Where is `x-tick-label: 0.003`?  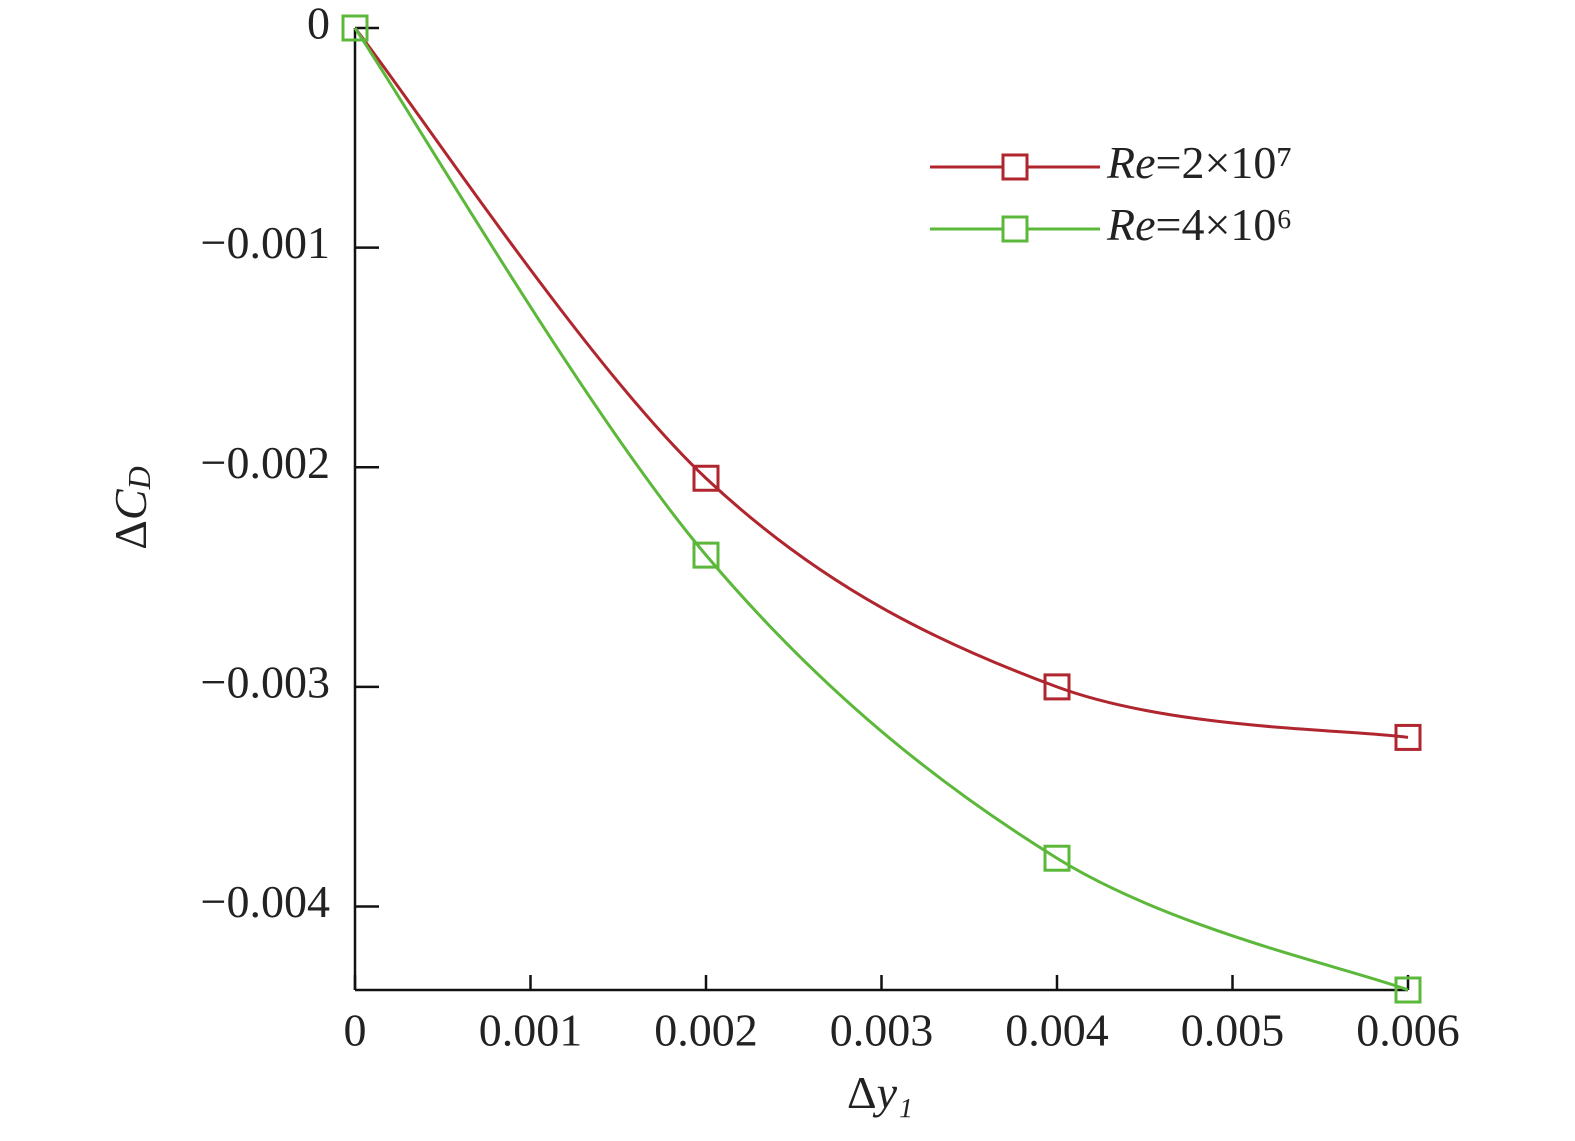 x-tick-label: 0.003 is located at coordinates (882, 1030).